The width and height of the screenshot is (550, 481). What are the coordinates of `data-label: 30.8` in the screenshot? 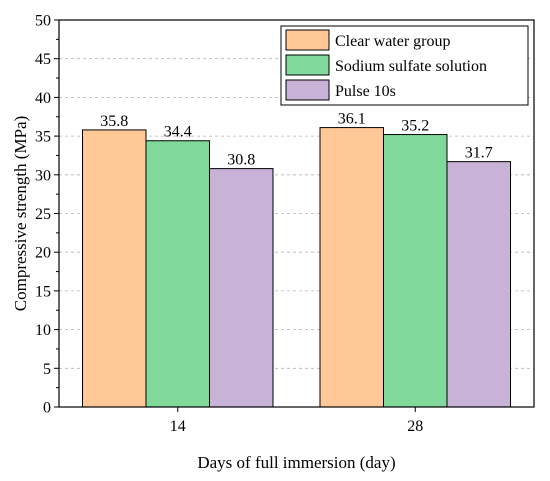 It's located at (241, 160).